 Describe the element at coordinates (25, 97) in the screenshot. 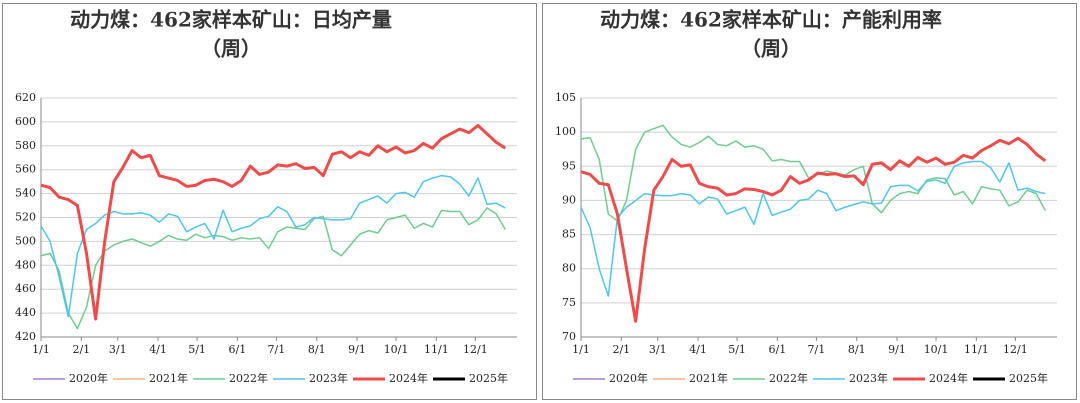

I see `y-tick-label: 620` at that location.